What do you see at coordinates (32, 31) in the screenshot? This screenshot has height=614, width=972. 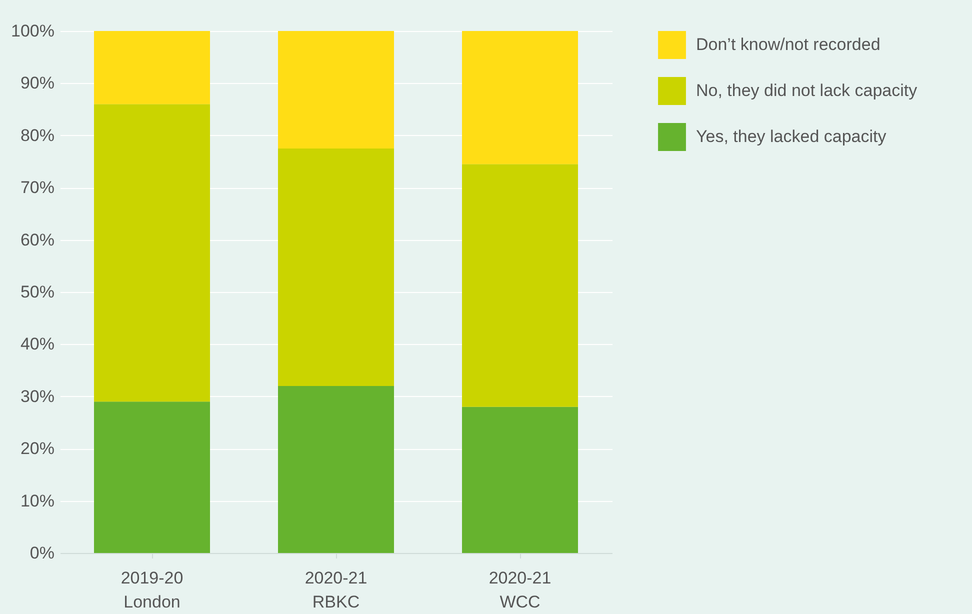 I see `y-tick-label: 100%` at bounding box center [32, 31].